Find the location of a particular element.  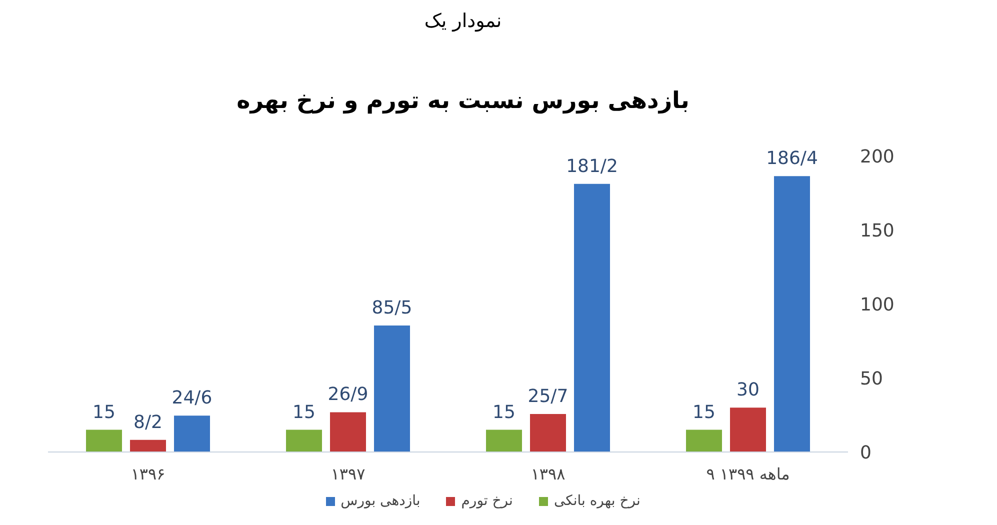

data-label: 181/2 is located at coordinates (592, 166).